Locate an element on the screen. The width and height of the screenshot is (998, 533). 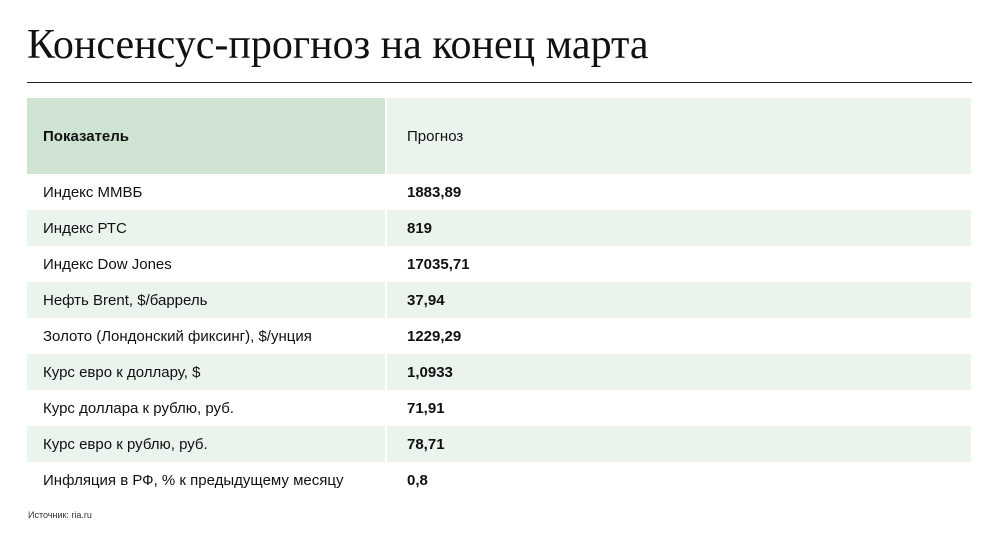
source-note: Источник: ria.ru is located at coordinates (60, 515).